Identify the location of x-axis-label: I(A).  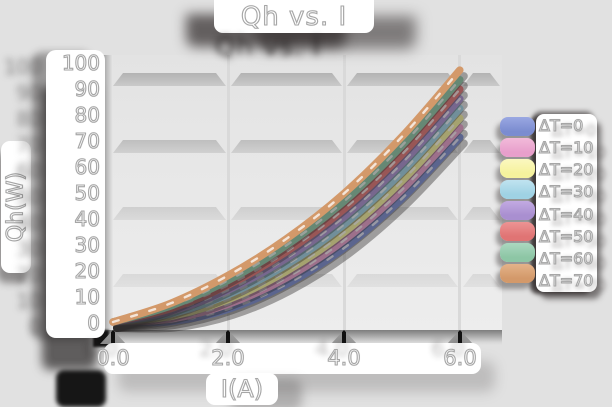
(242, 388).